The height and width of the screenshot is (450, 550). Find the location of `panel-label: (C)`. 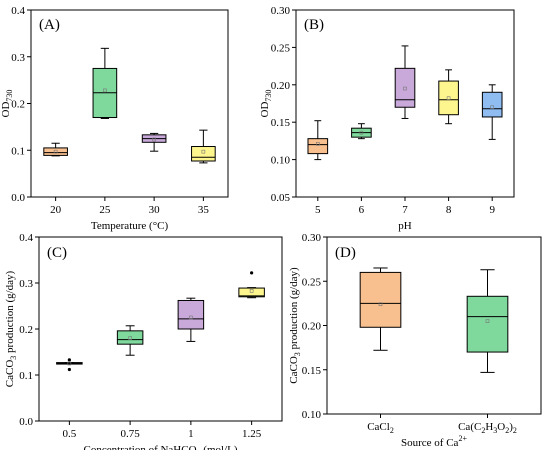

panel-label: (C) is located at coordinates (57, 253).